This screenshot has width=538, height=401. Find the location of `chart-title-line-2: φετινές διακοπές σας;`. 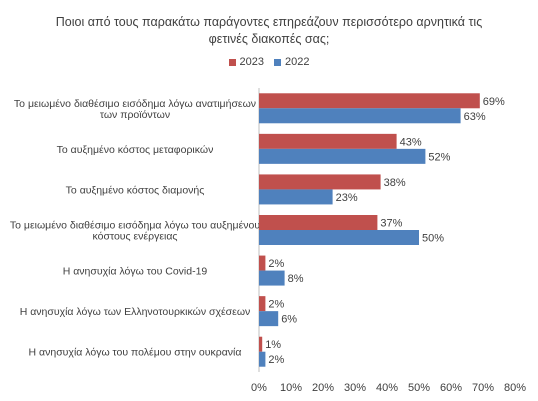

chart-title-line-2: φετινές διακοπές σας; is located at coordinates (269, 39).